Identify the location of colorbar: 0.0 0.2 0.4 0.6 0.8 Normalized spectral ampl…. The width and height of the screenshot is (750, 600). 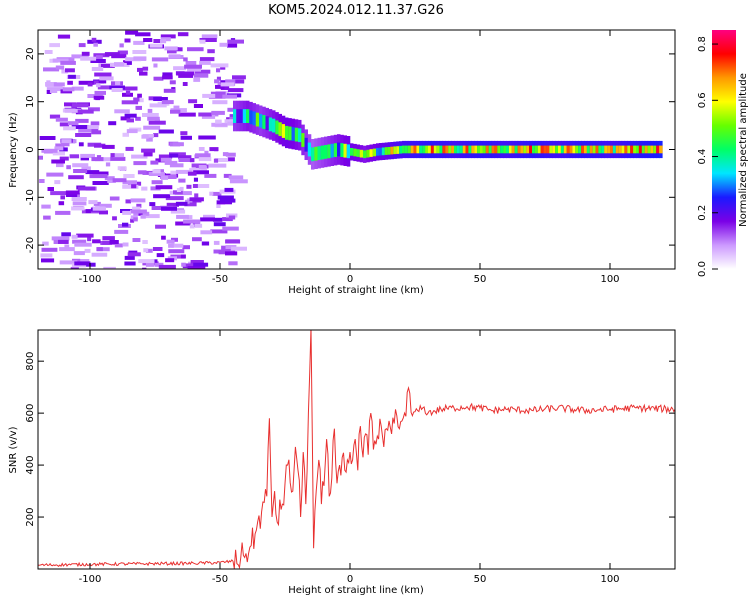
(723, 153).